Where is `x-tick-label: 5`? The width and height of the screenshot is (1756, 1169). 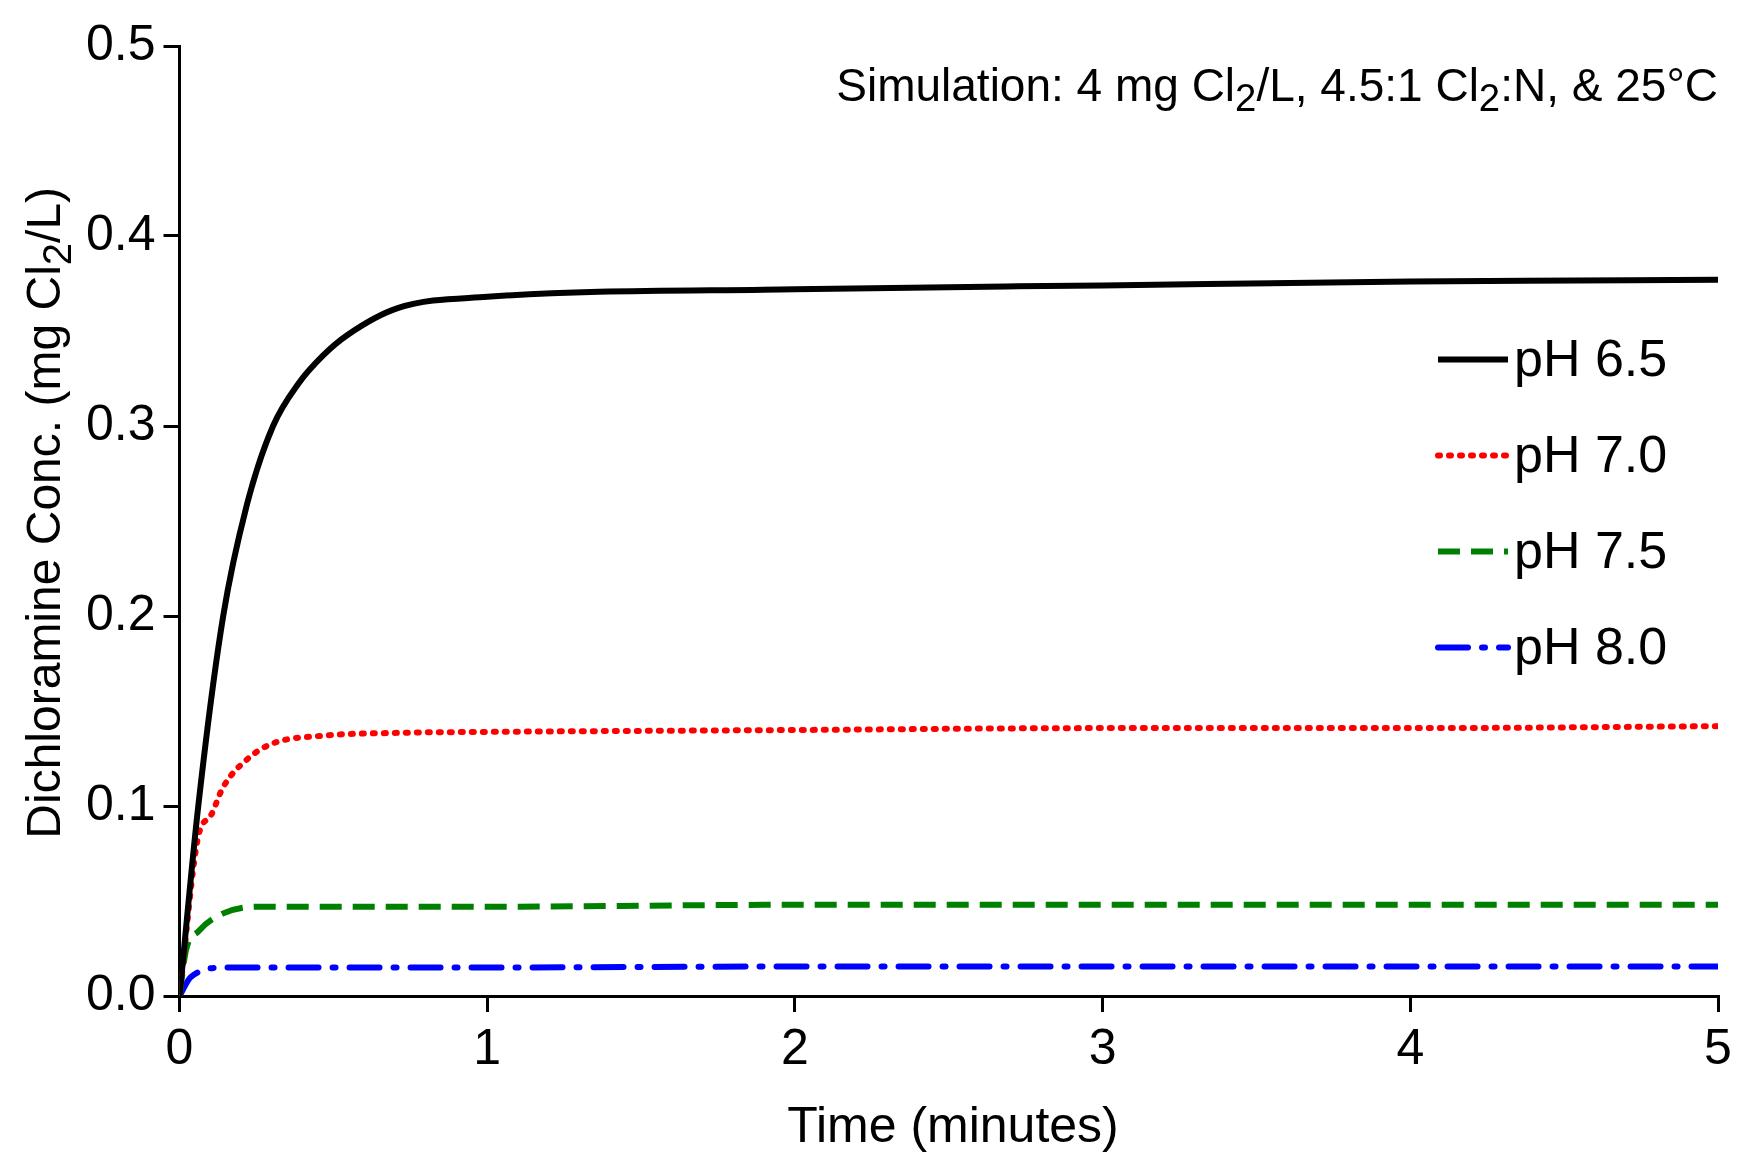
x-tick-label: 5 is located at coordinates (1718, 1046).